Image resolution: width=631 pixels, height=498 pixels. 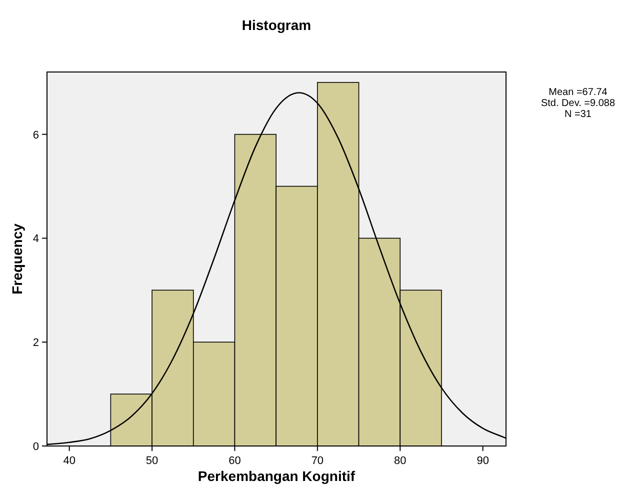 I want to click on y-tick-label: 4, so click(x=35, y=239).